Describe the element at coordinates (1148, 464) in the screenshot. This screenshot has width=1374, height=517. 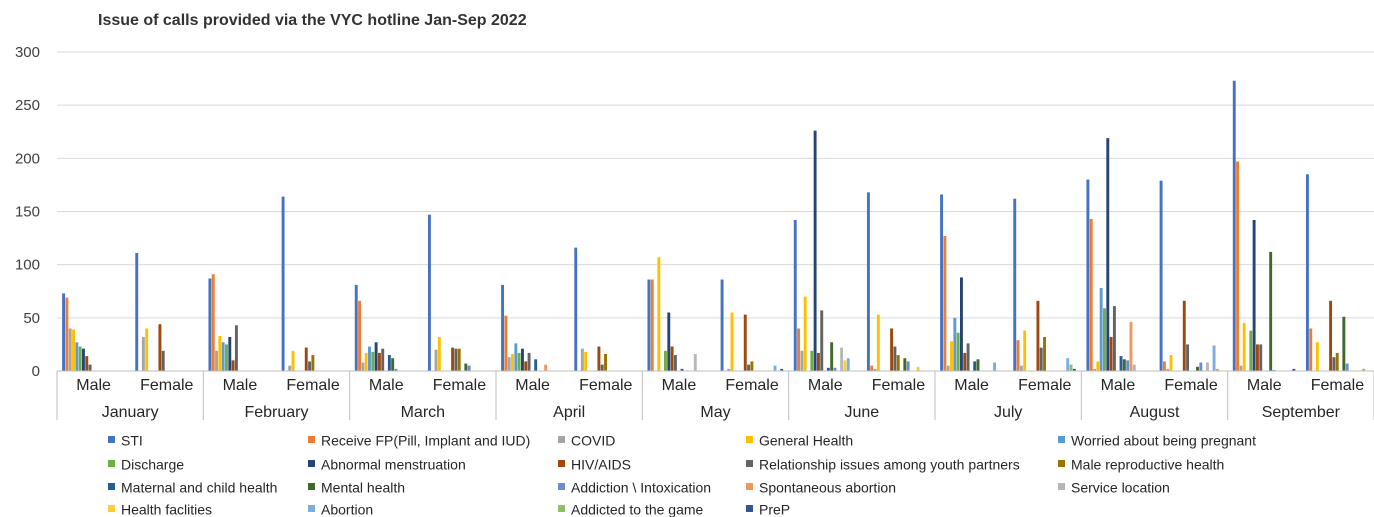
I see `legend-label: Male reproductive health` at that location.